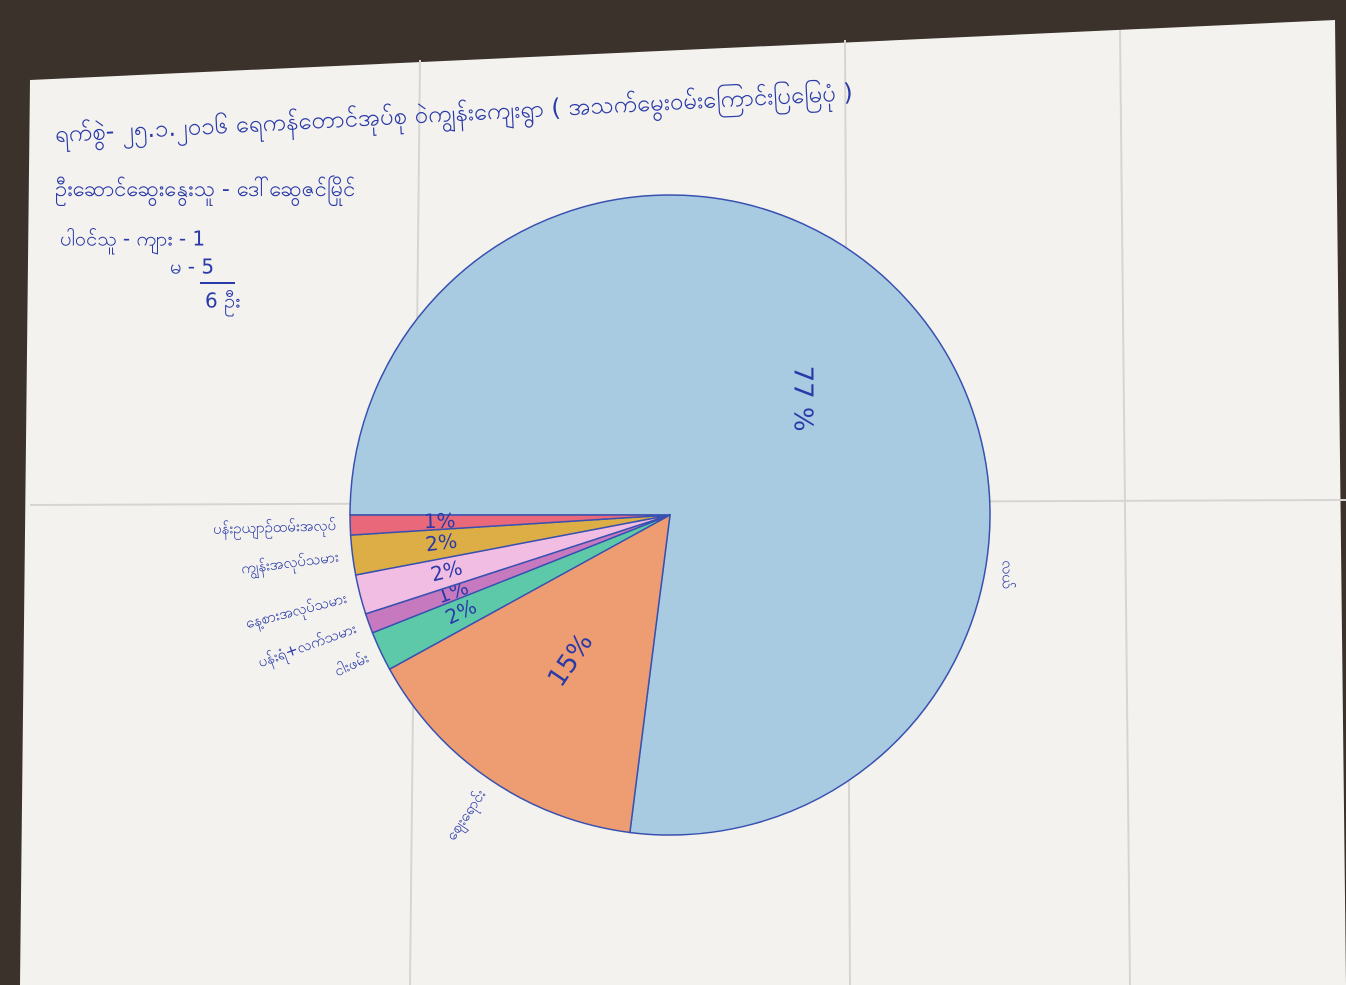 This screenshot has height=985, width=1346. I want to click on participants: ပါဝင်သူ - ကျား - 1, so click(132, 241).